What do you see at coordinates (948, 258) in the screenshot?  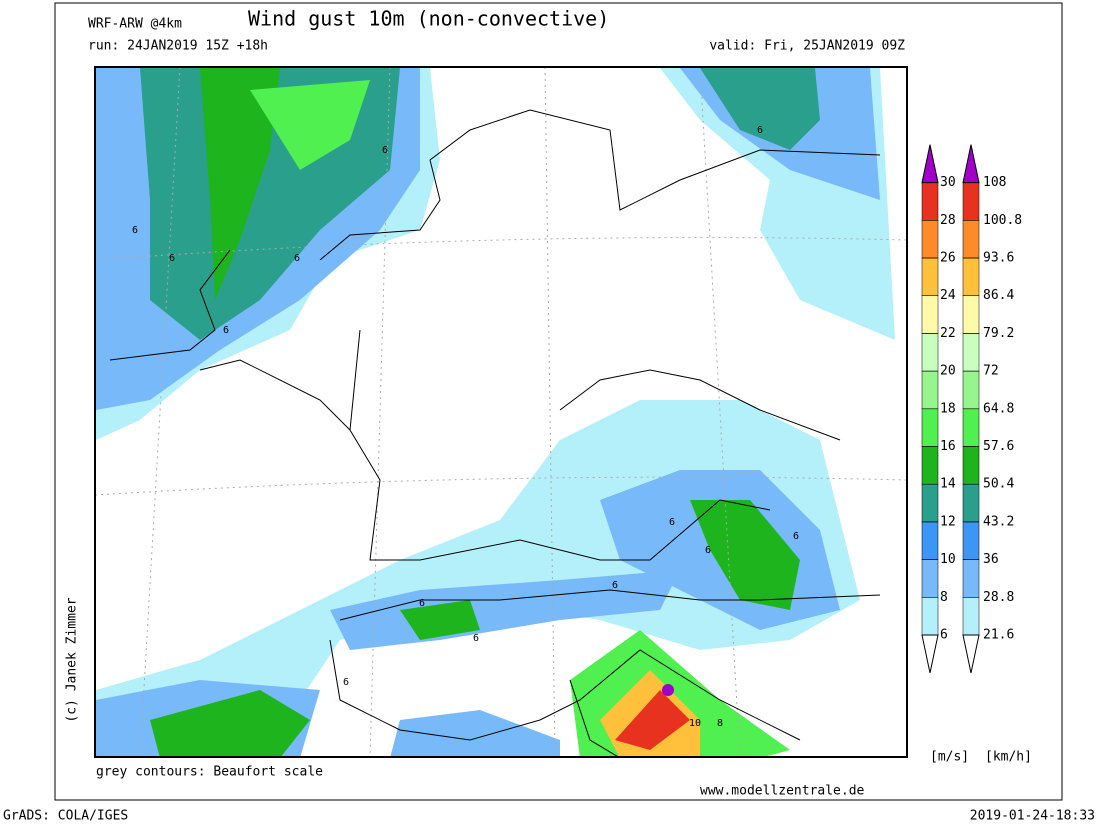 I see `colorbar-label: 26` at bounding box center [948, 258].